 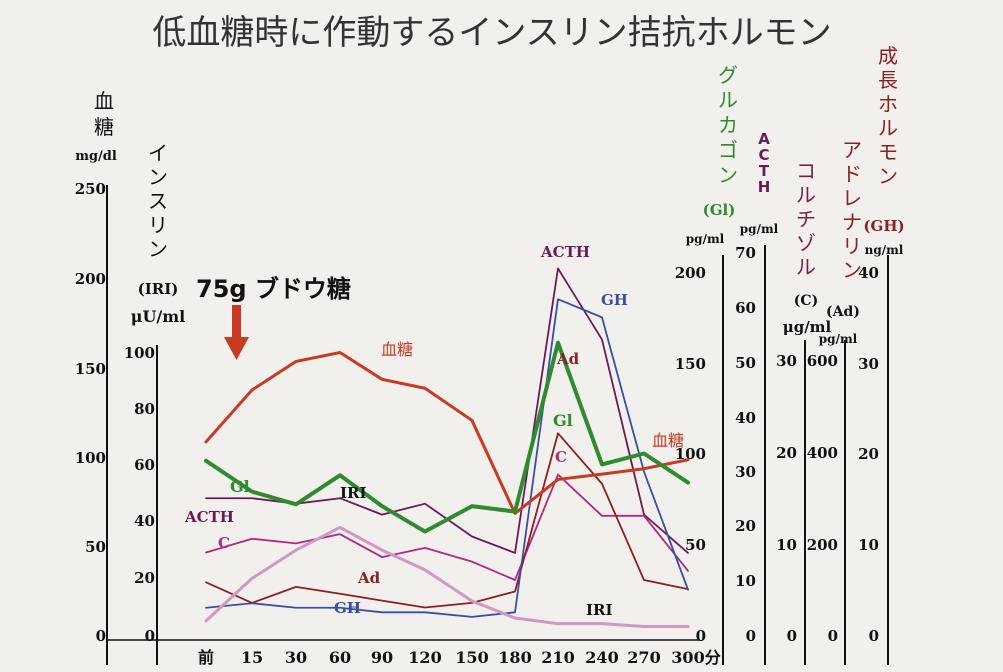 I want to click on tick-label-gh: 20, so click(x=868, y=454).